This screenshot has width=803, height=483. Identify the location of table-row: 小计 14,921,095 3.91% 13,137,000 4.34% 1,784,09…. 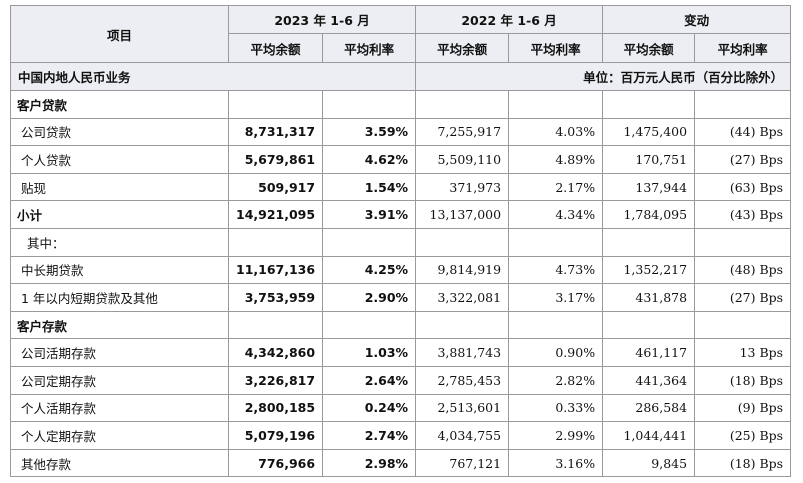
(401, 214).